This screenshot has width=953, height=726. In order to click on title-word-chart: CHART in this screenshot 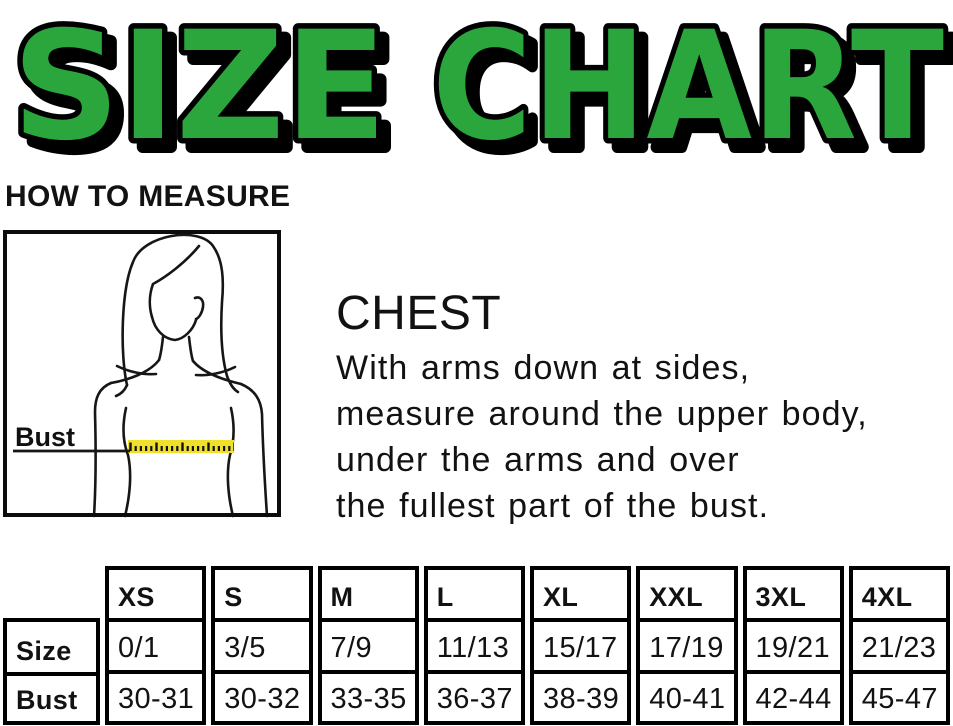, I will do `click(688, 85)`.